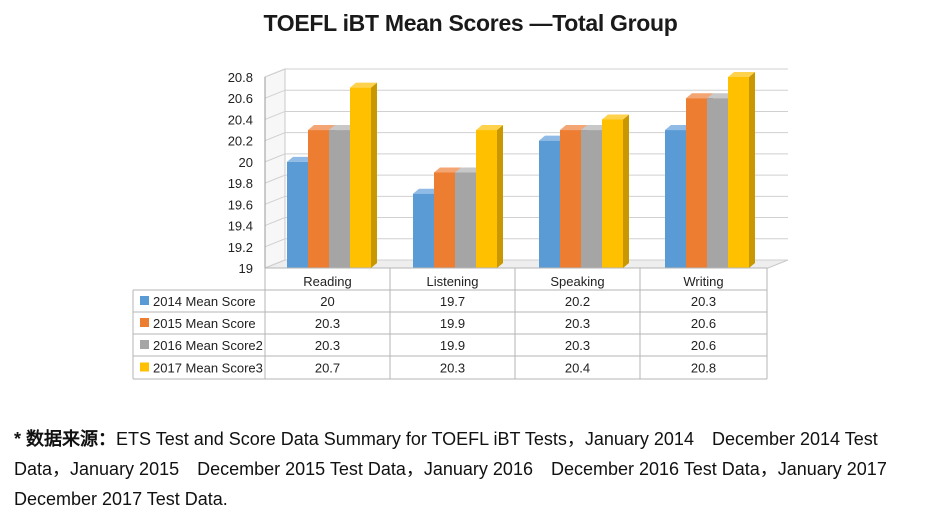  I want to click on y-tick-label: 20.6, so click(240, 98).